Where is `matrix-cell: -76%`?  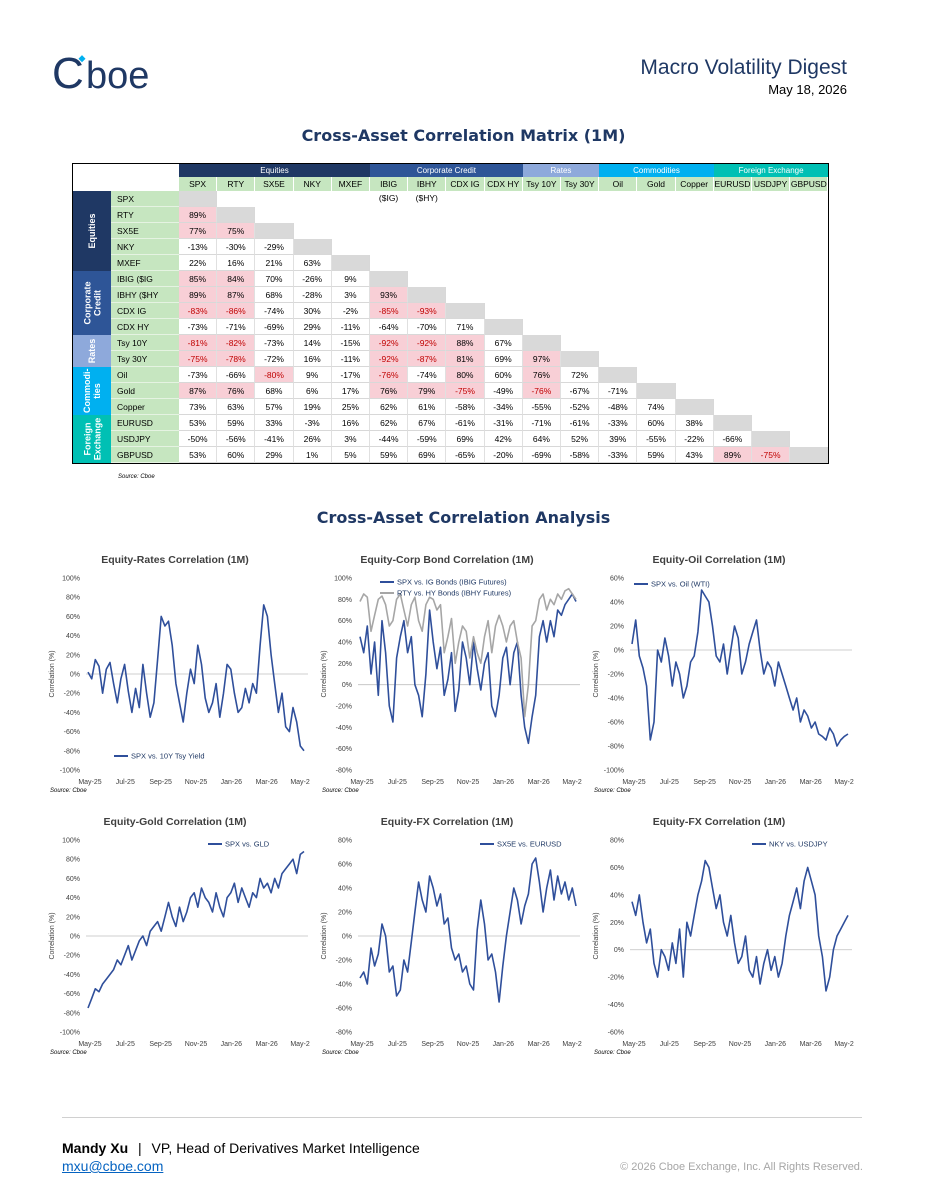
matrix-cell: -76% is located at coordinates (541, 391).